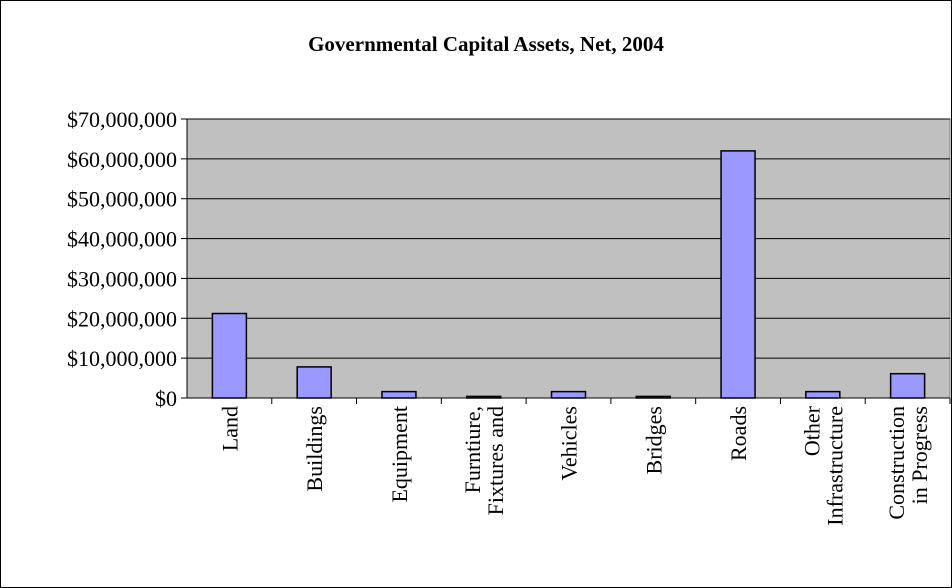 This screenshot has width=952, height=588. I want to click on y-tick-label: $20,000,000, so click(122, 318).